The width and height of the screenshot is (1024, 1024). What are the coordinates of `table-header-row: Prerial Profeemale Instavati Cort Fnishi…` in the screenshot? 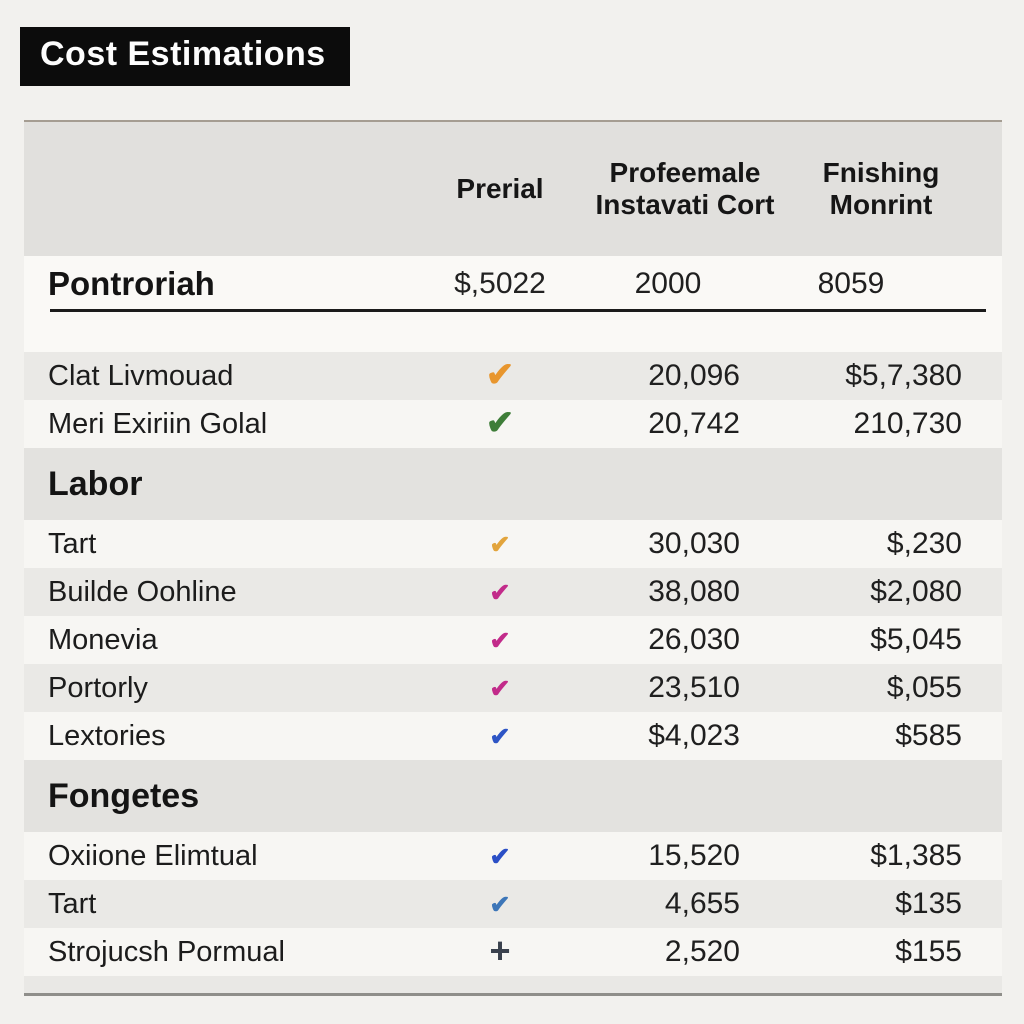 It's located at (513, 189).